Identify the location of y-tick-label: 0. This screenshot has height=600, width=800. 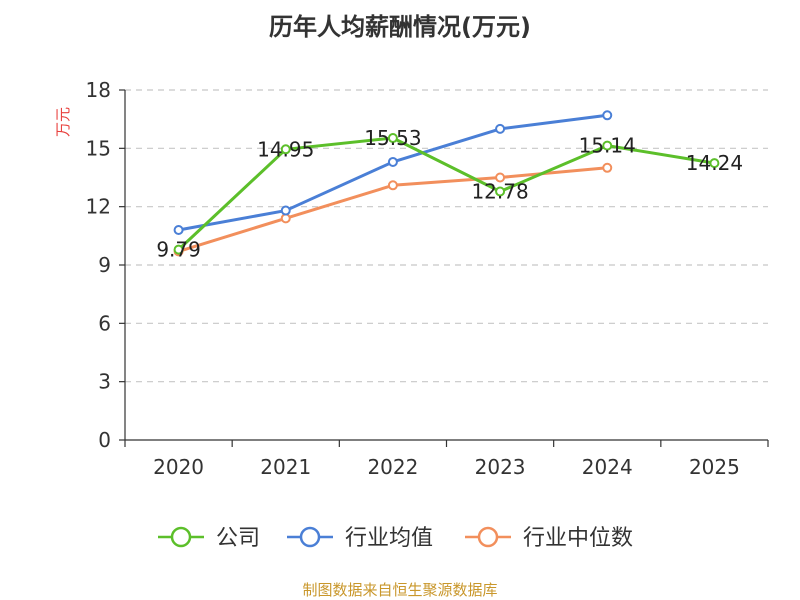
(104, 440).